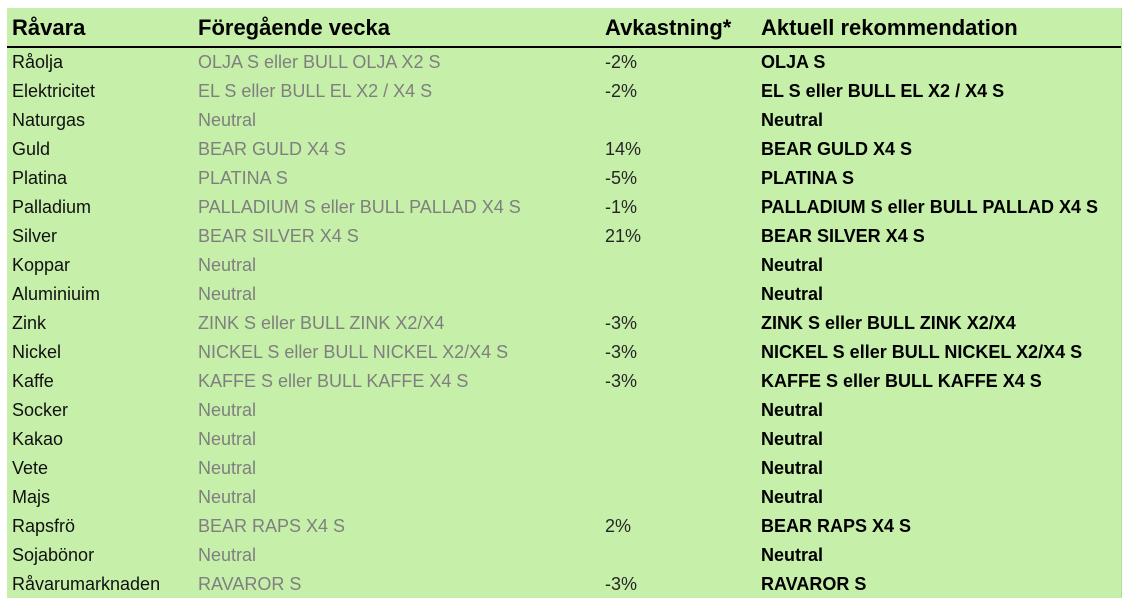  I want to click on table-row: Sojabönor Neutral Neutral, so click(564, 555).